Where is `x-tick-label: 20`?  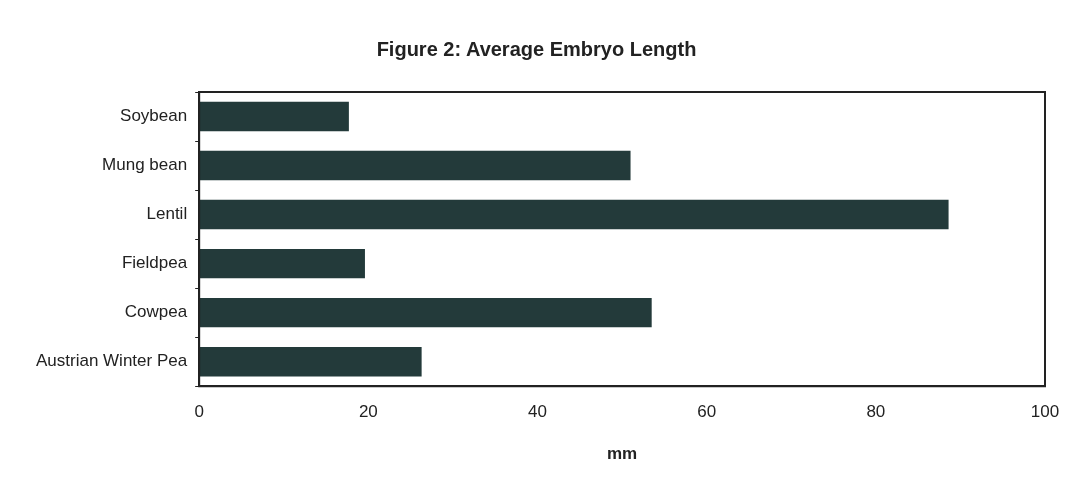
x-tick-label: 20 is located at coordinates (368, 412).